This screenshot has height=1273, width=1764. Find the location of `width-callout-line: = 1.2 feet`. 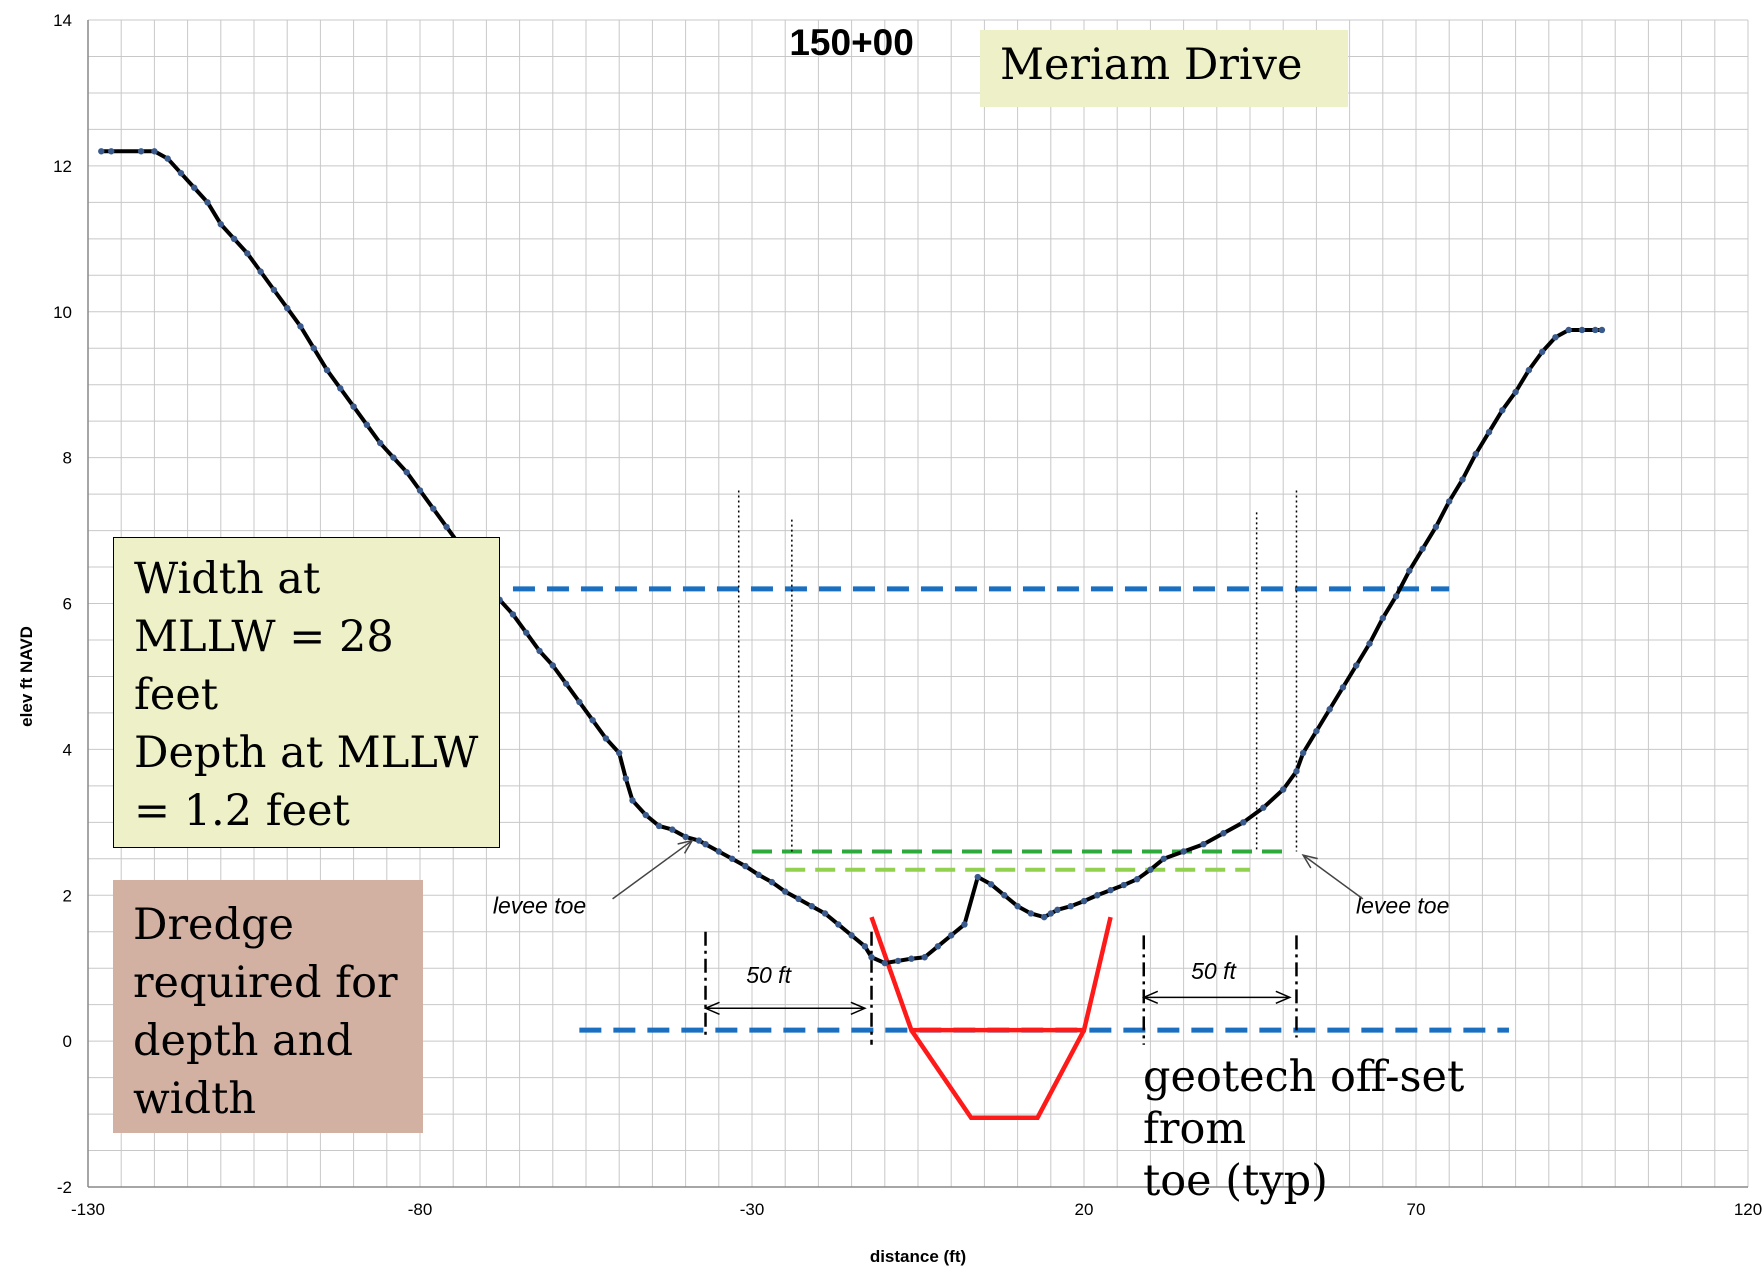

width-callout-line: = 1.2 feet is located at coordinates (242, 811).